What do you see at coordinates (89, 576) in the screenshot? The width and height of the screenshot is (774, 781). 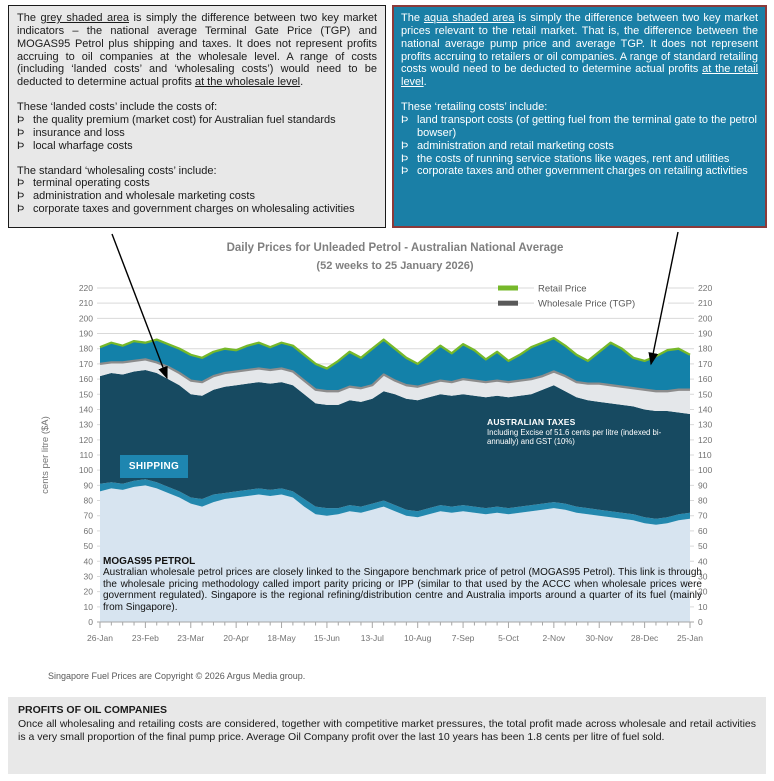 I see `y-tick-label-left: 30` at bounding box center [89, 576].